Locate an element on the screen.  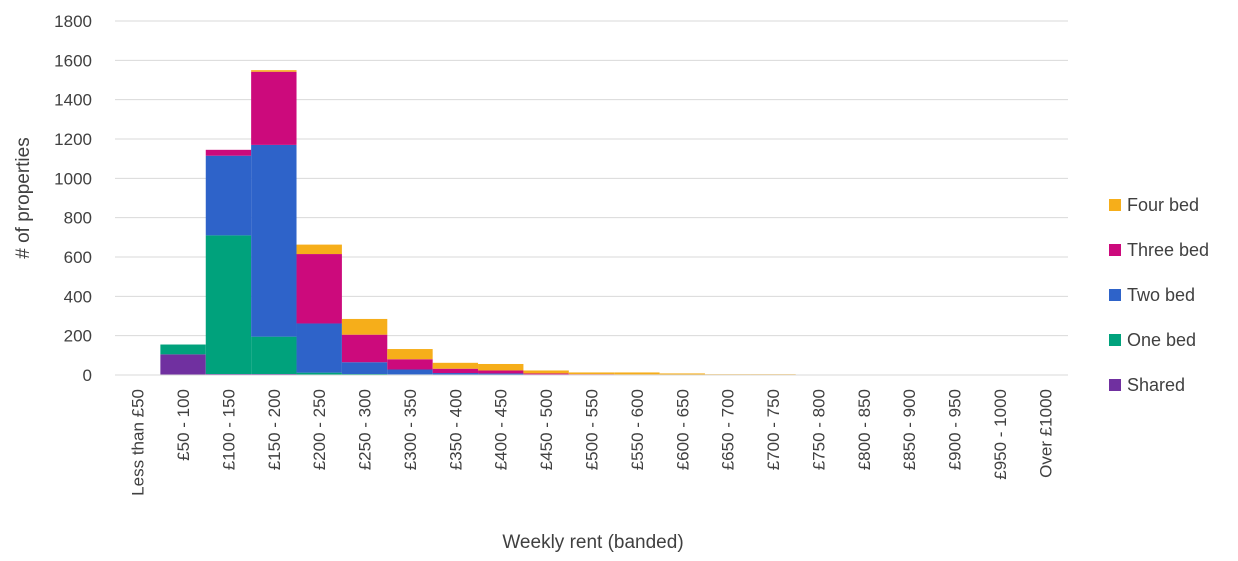
y-tick-label: 0 is located at coordinates (87, 375).